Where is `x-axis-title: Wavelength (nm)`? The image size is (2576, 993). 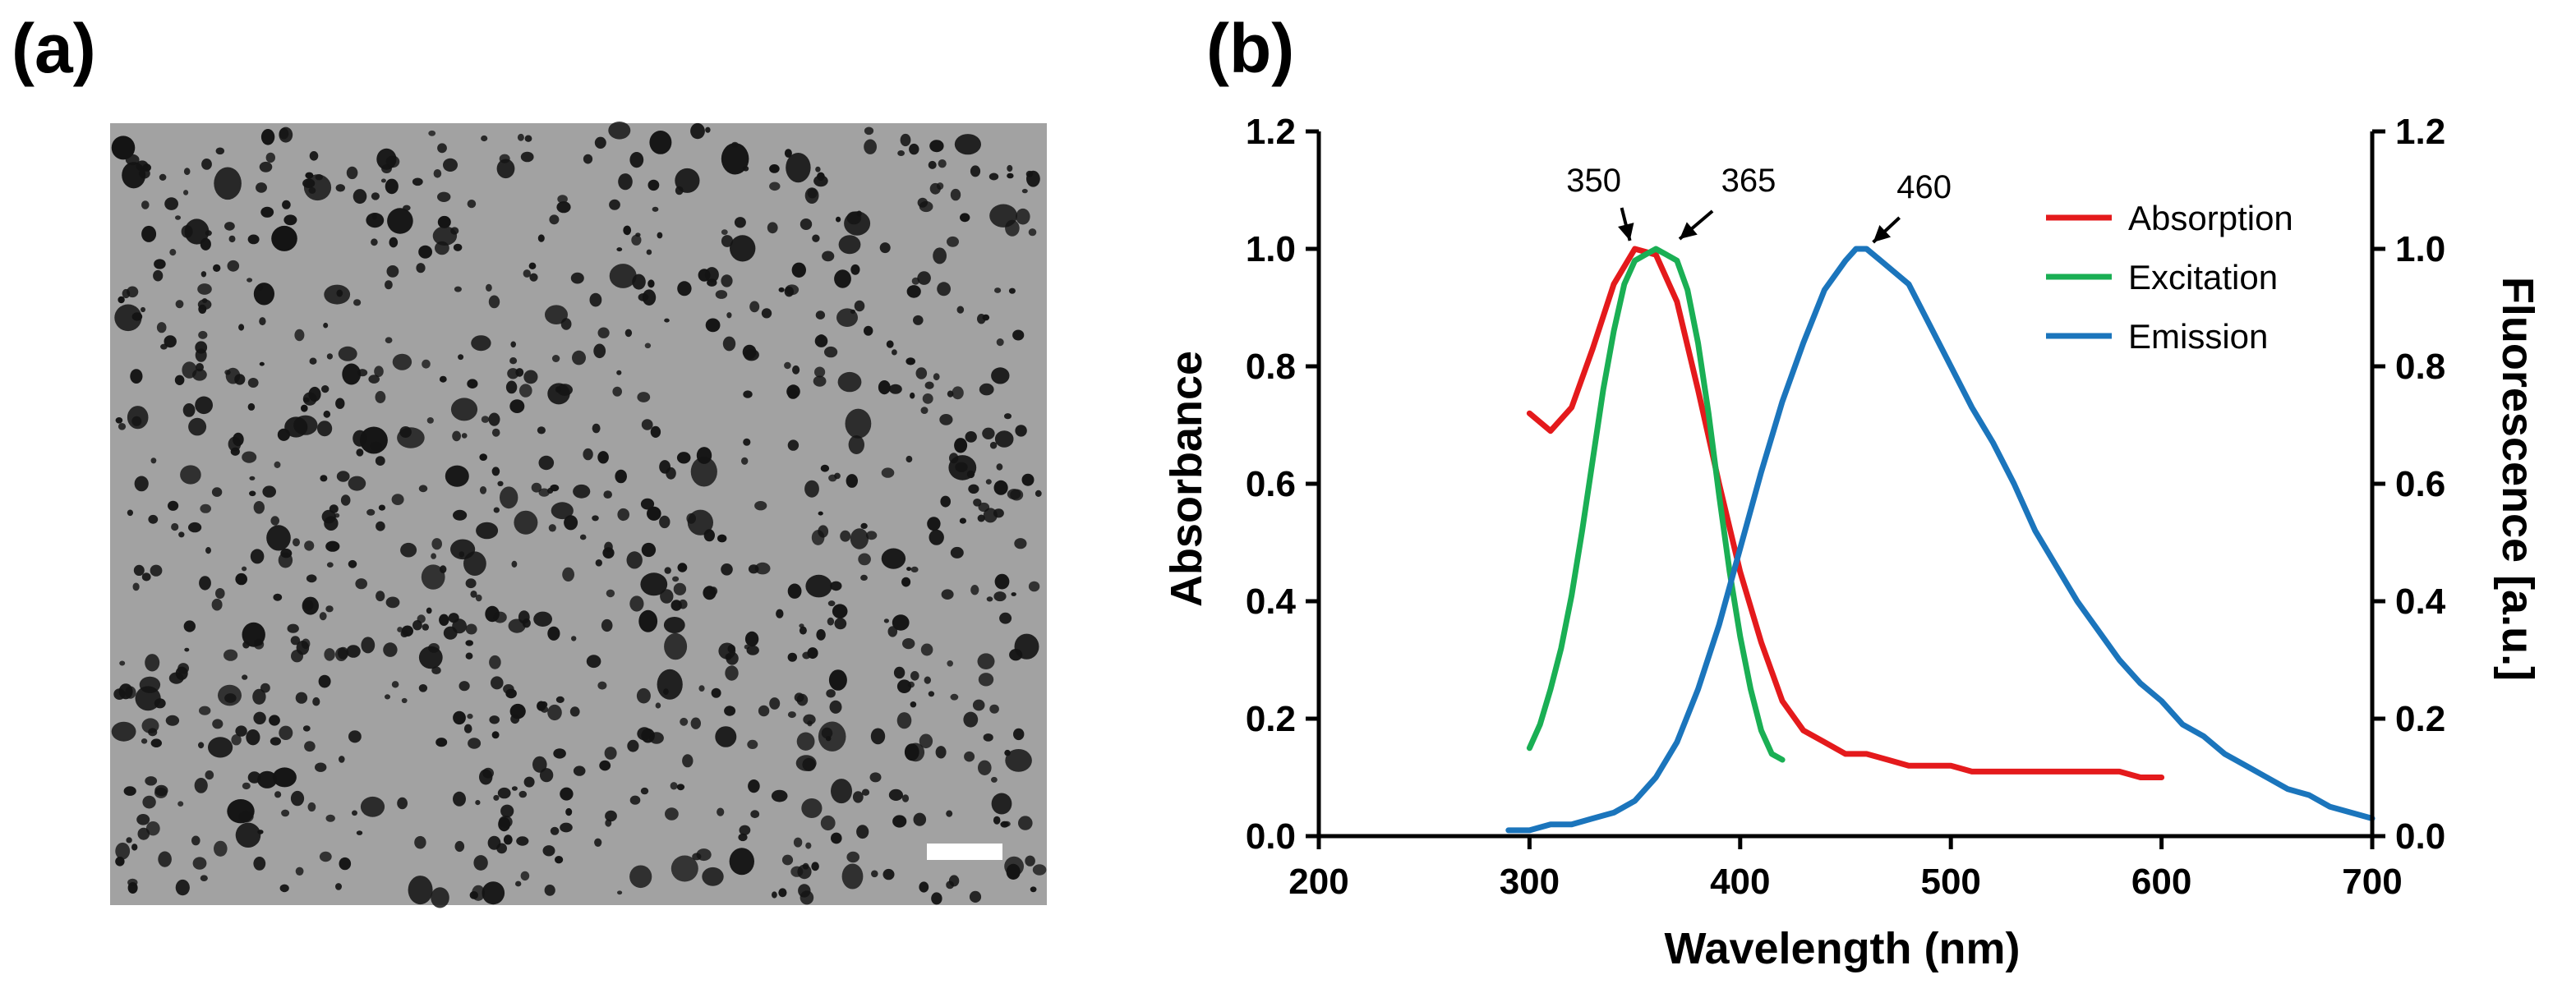 x-axis-title: Wavelength (nm) is located at coordinates (1842, 948).